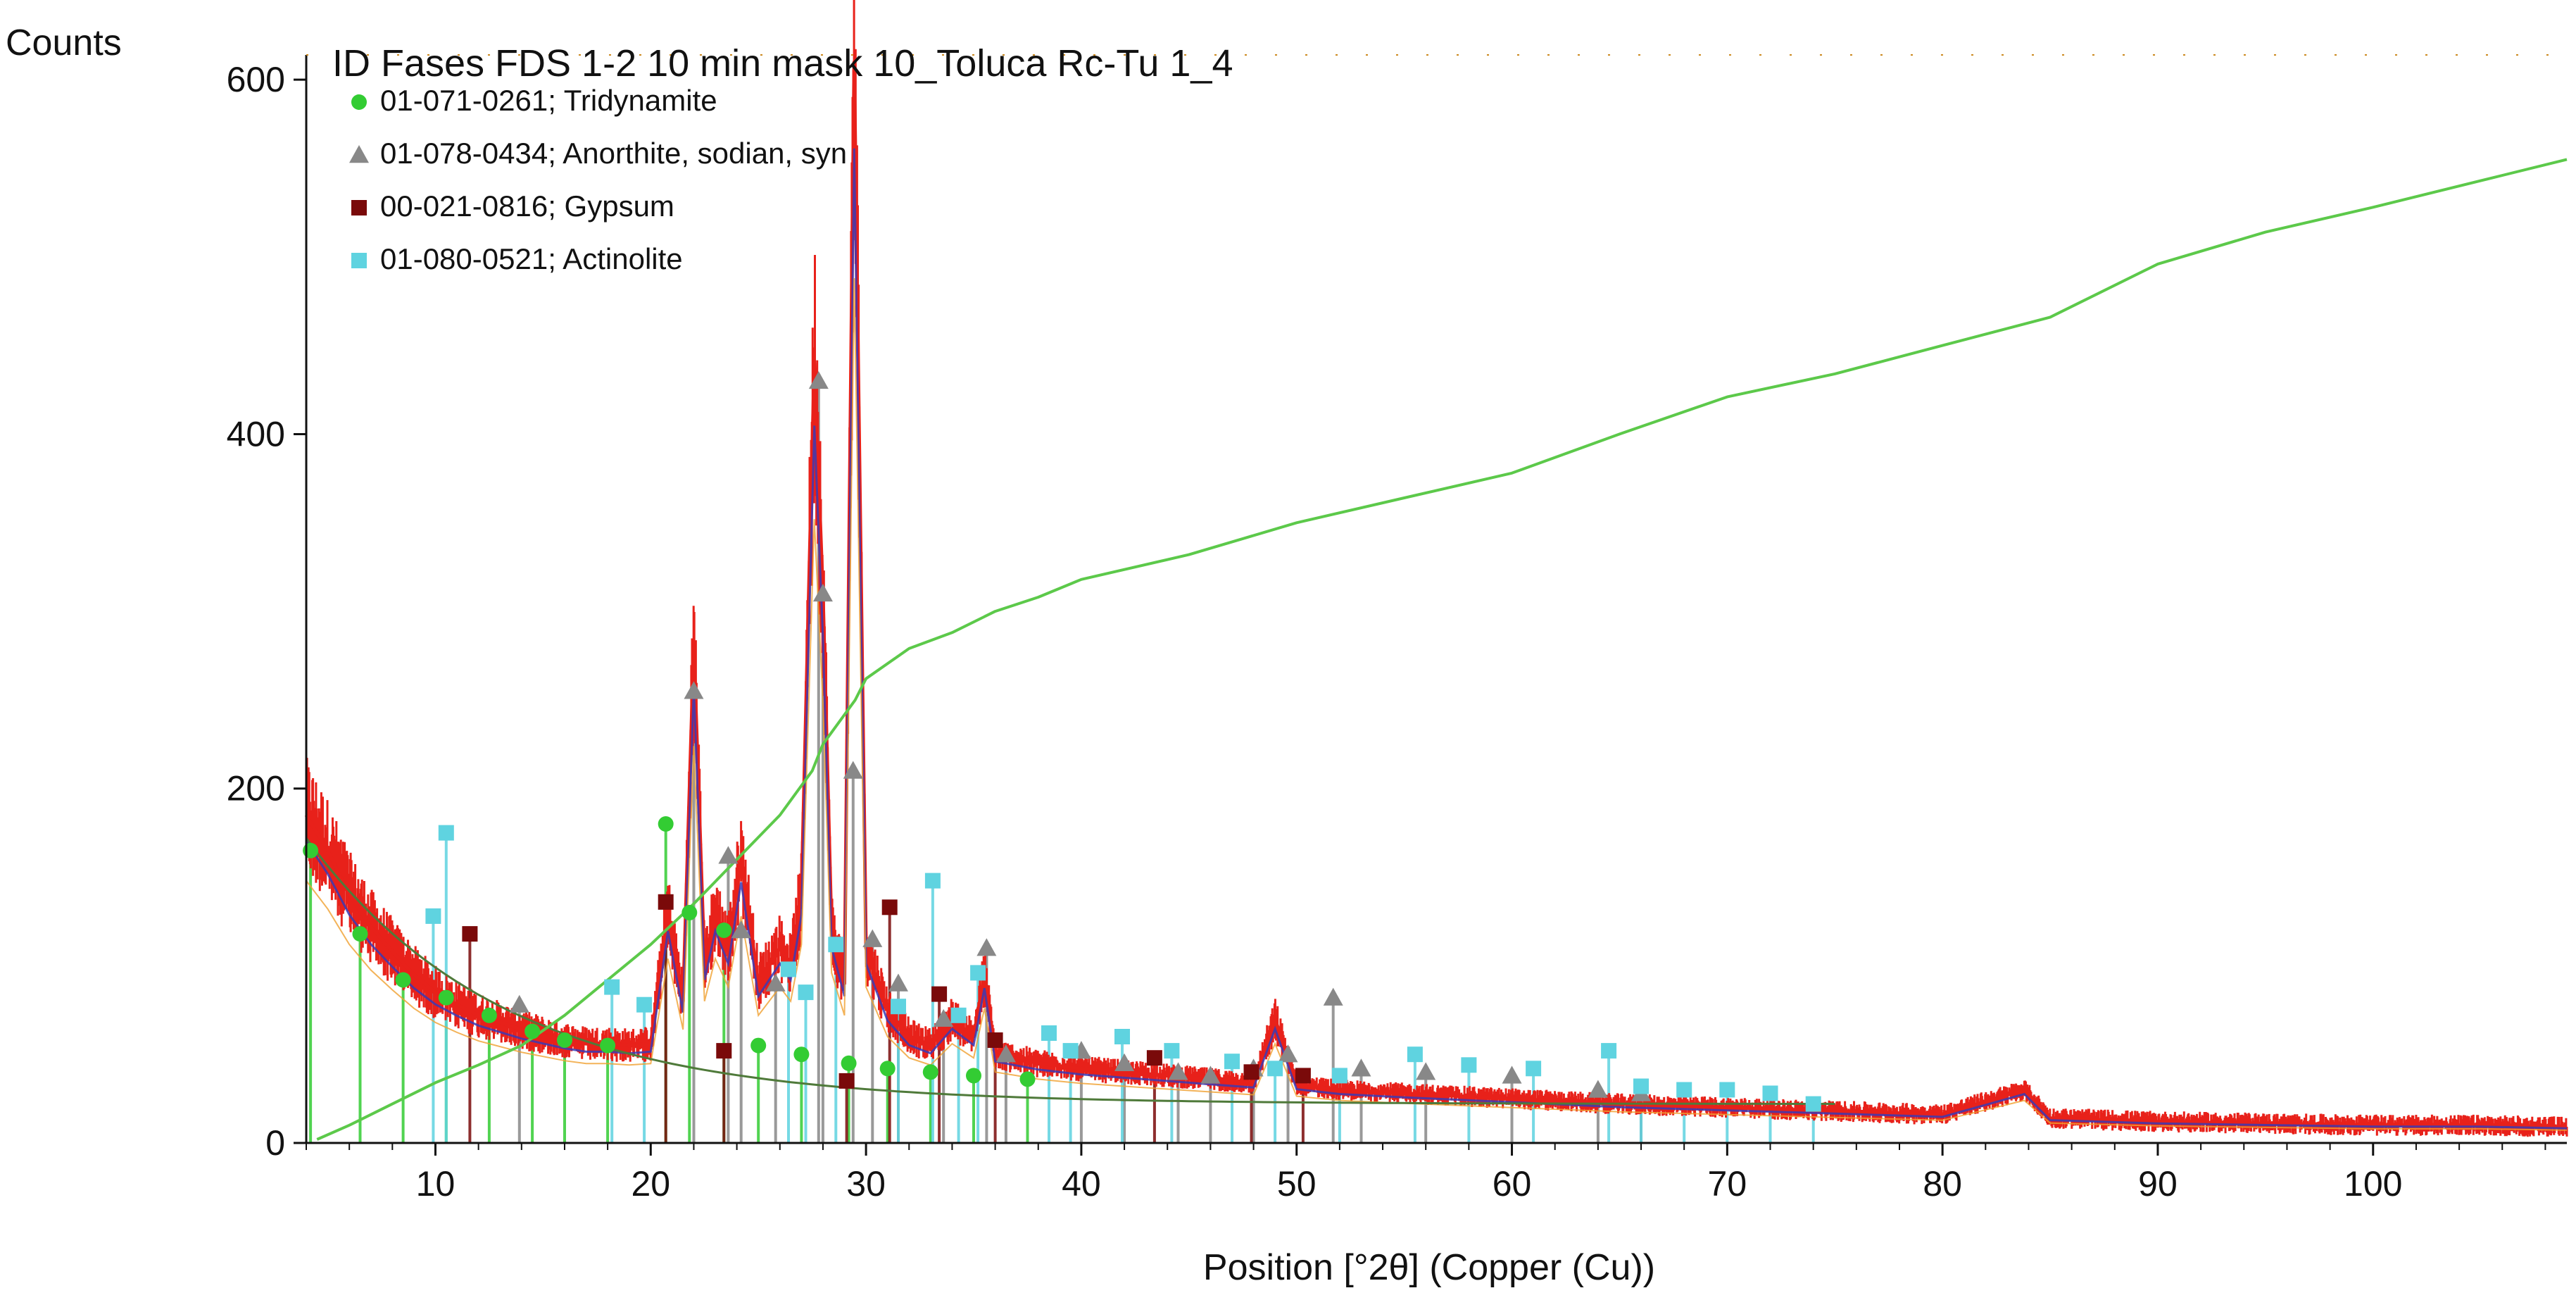 The width and height of the screenshot is (2576, 1300). I want to click on legend-label-3: 00-021-0816; Gypsum, so click(527, 206).